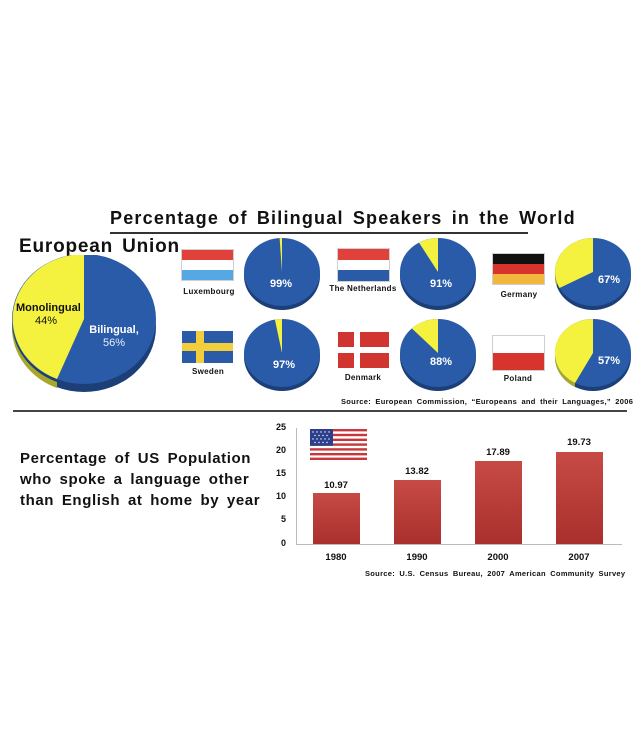 This screenshot has width=639, height=745. I want to click on country-label-poland: Poland, so click(518, 378).